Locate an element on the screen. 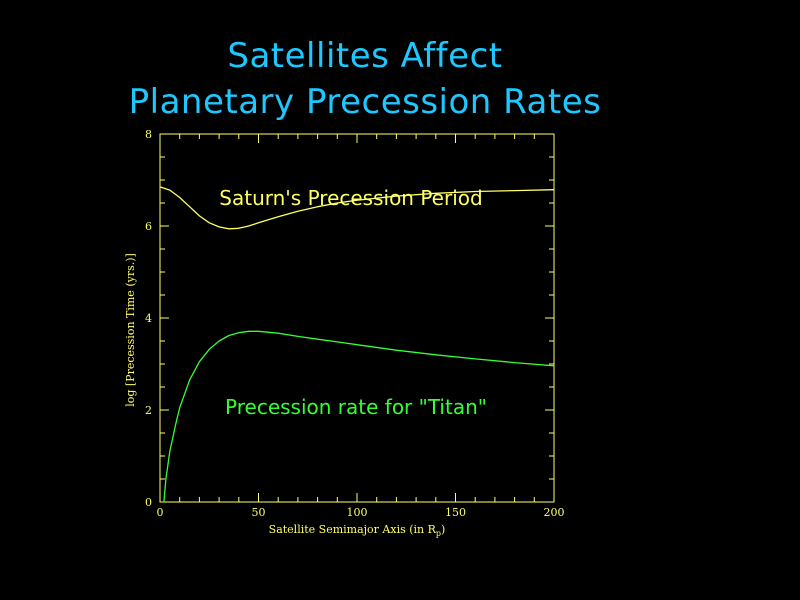 The image size is (800, 600). titan-annotation: Precession rate for "Titan" is located at coordinates (356, 407).